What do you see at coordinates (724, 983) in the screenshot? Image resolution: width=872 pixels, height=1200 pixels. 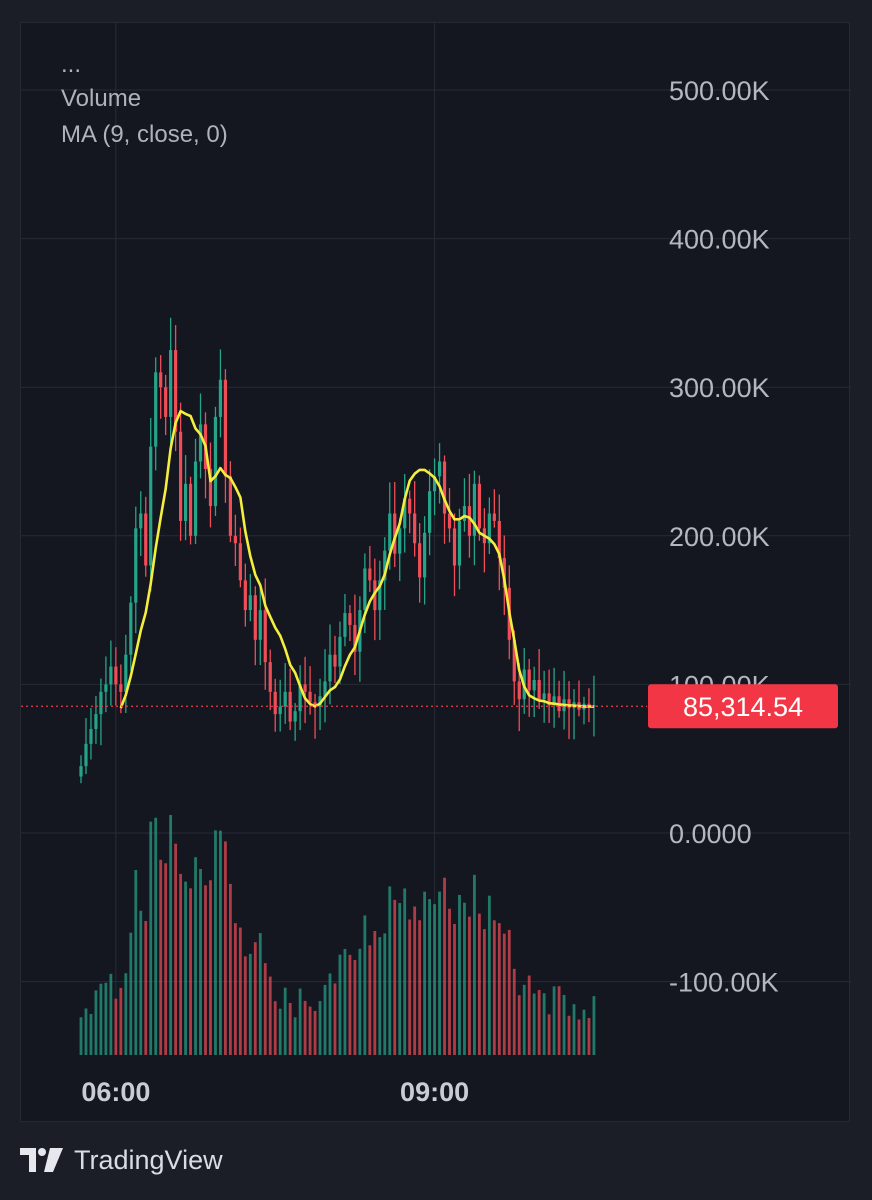 I see `y-tick-label: -100.00K` at bounding box center [724, 983].